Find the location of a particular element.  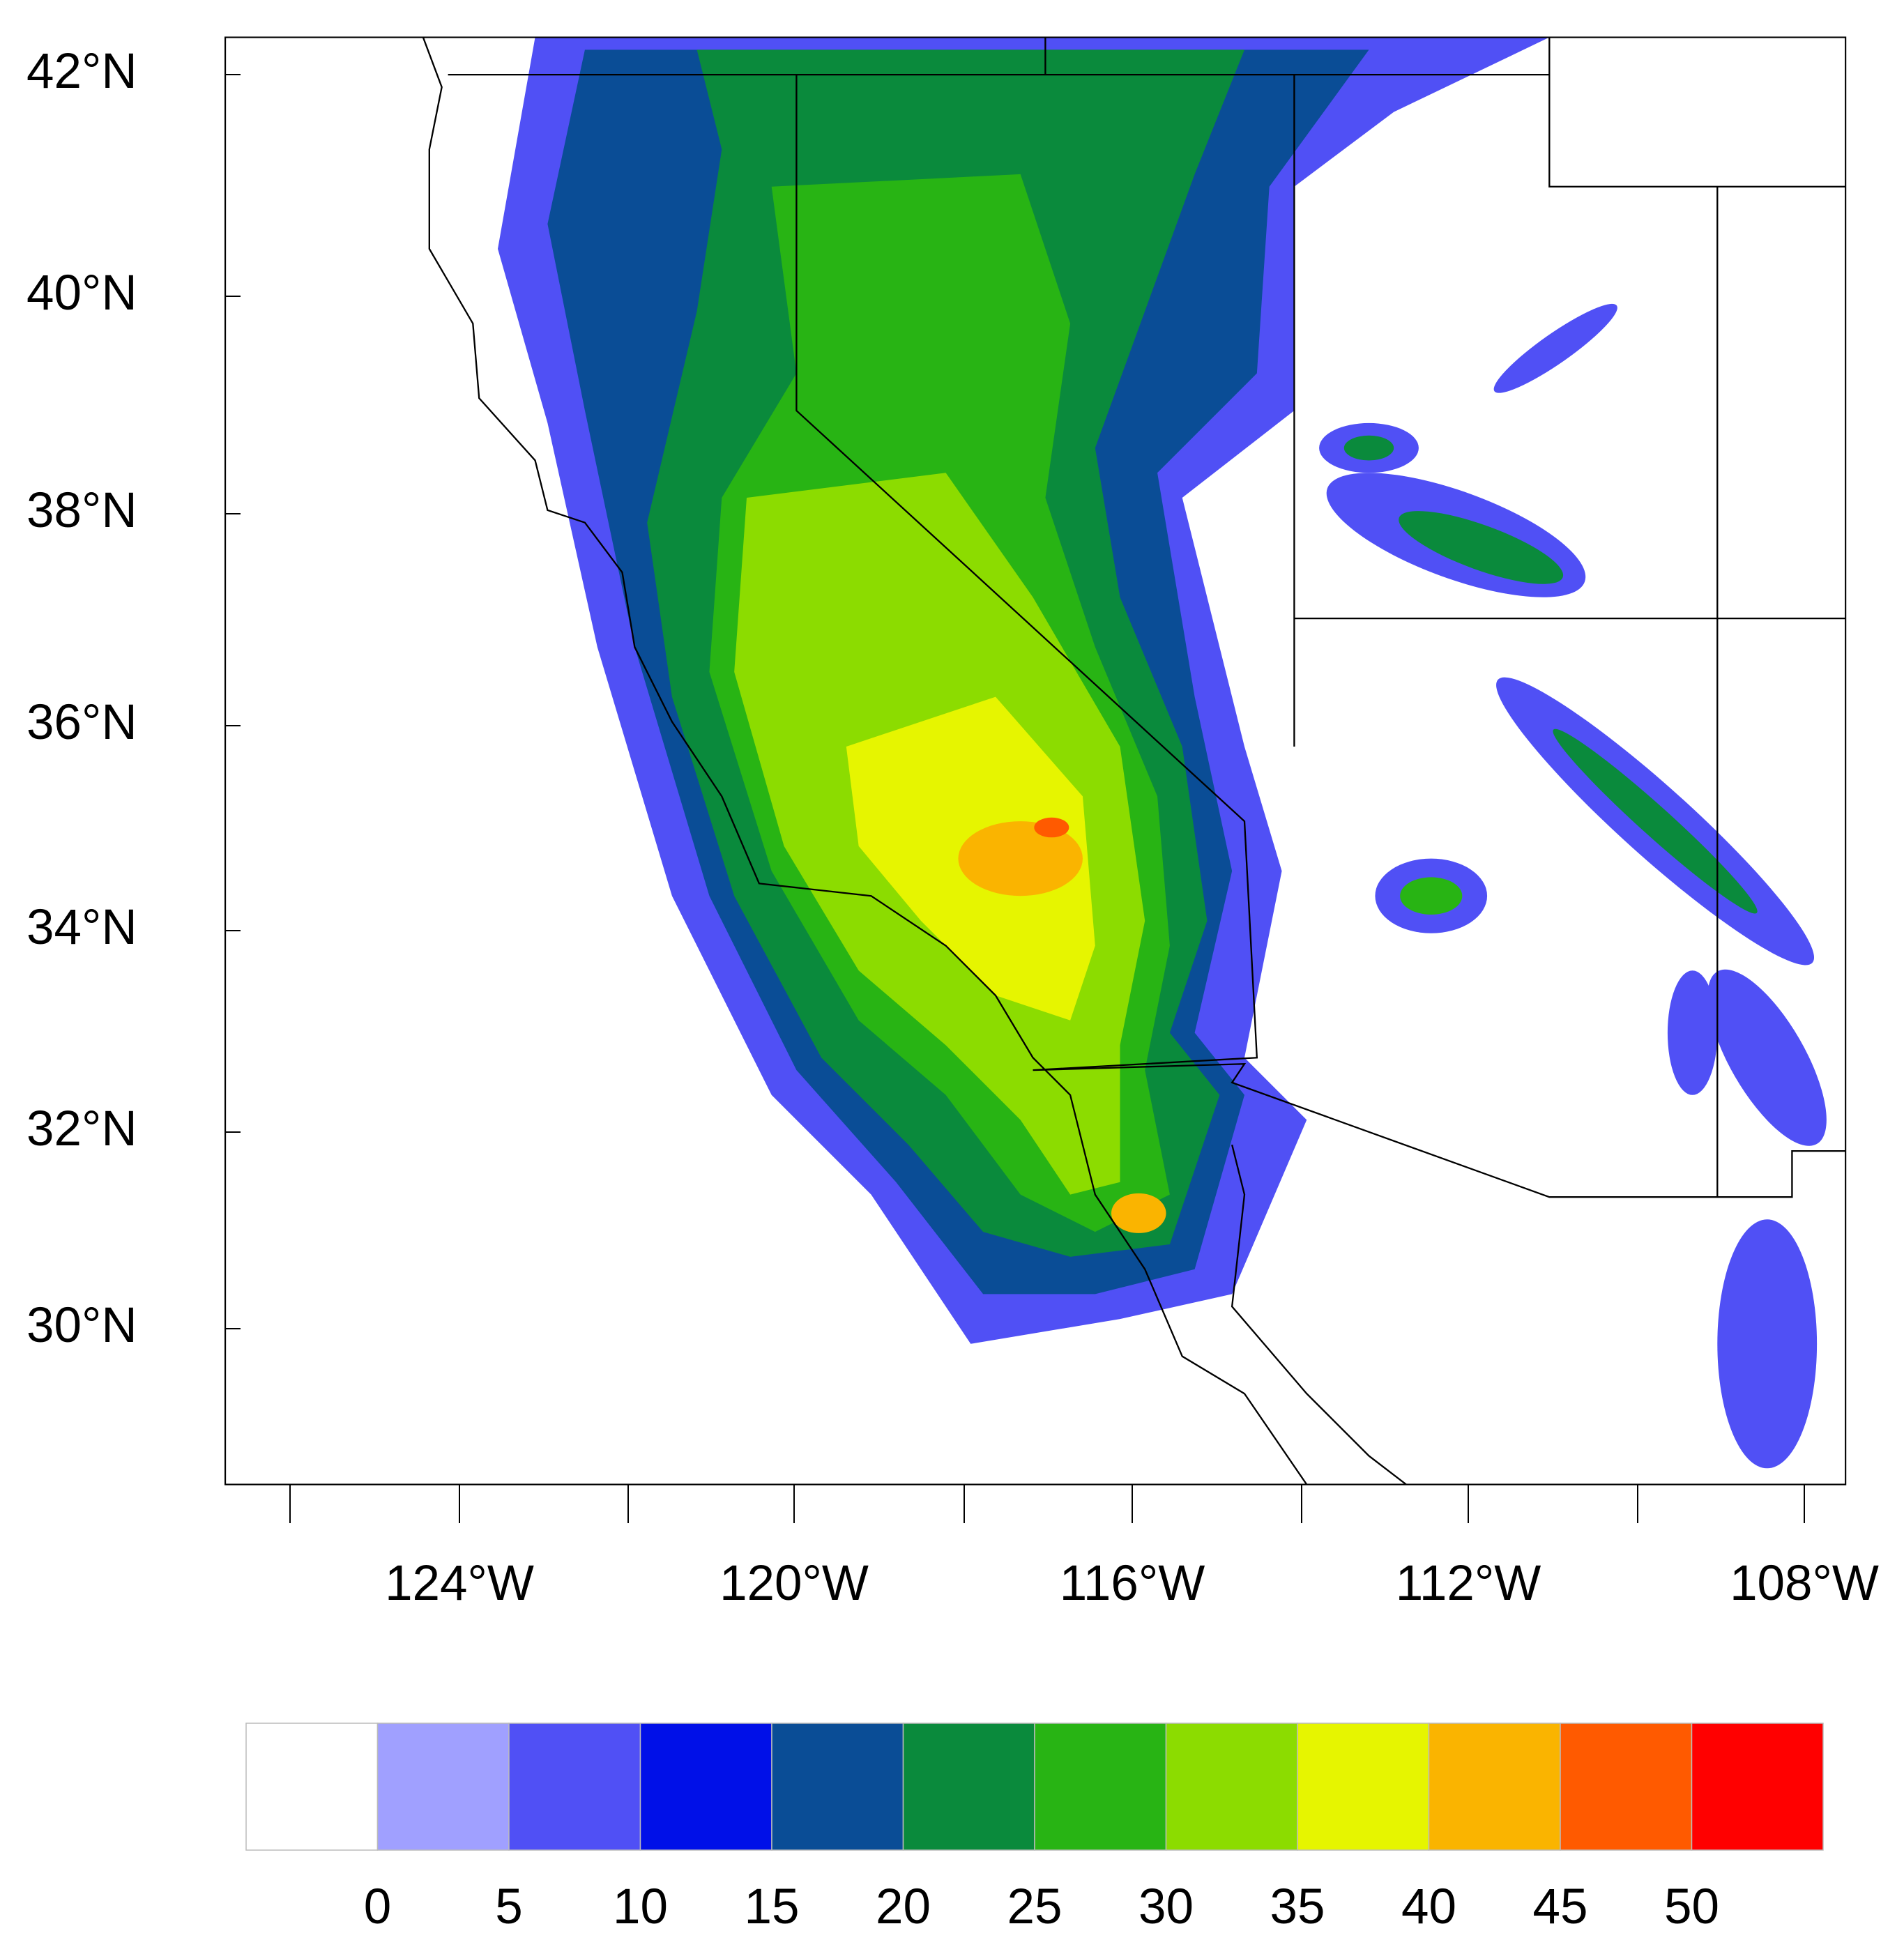

colorbar-label: 5 is located at coordinates (509, 1906).